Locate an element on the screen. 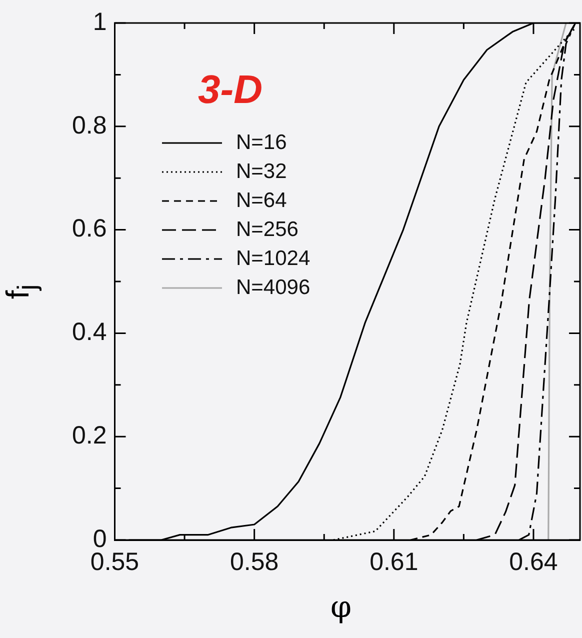 This screenshot has height=638, width=582. x-tick-label: 0.58 is located at coordinates (254, 562).